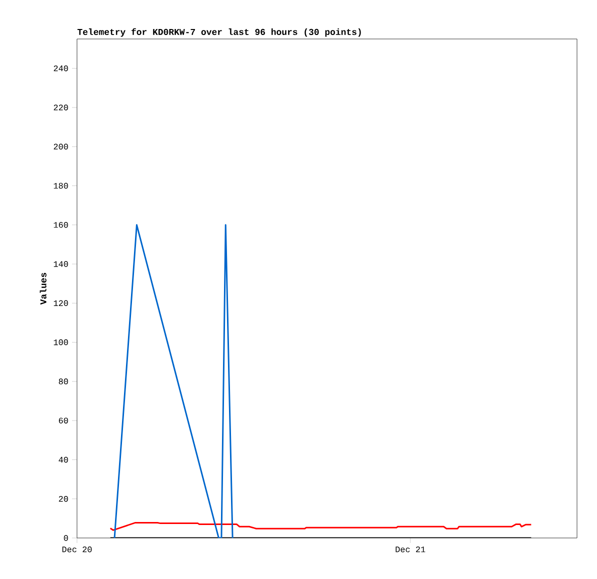 This screenshot has height=579, width=597. What do you see at coordinates (411, 549) in the screenshot?
I see `x-tick-label: Dec 21` at bounding box center [411, 549].